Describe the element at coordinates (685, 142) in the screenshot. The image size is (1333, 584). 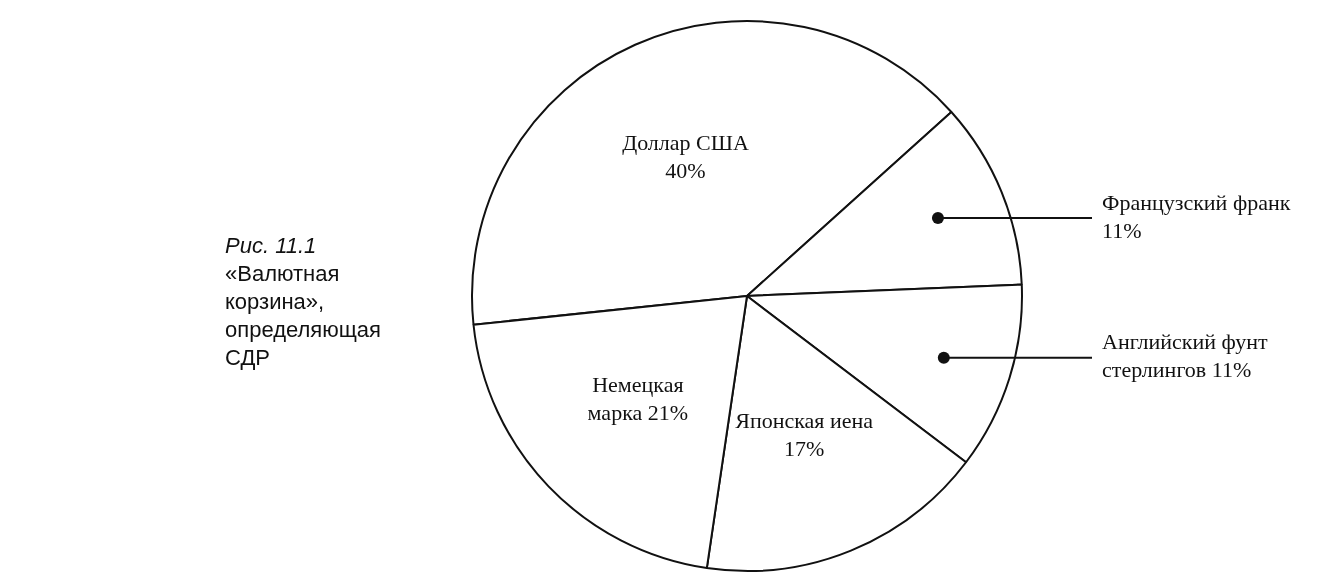
I see `slice-label: Доллар США` at that location.